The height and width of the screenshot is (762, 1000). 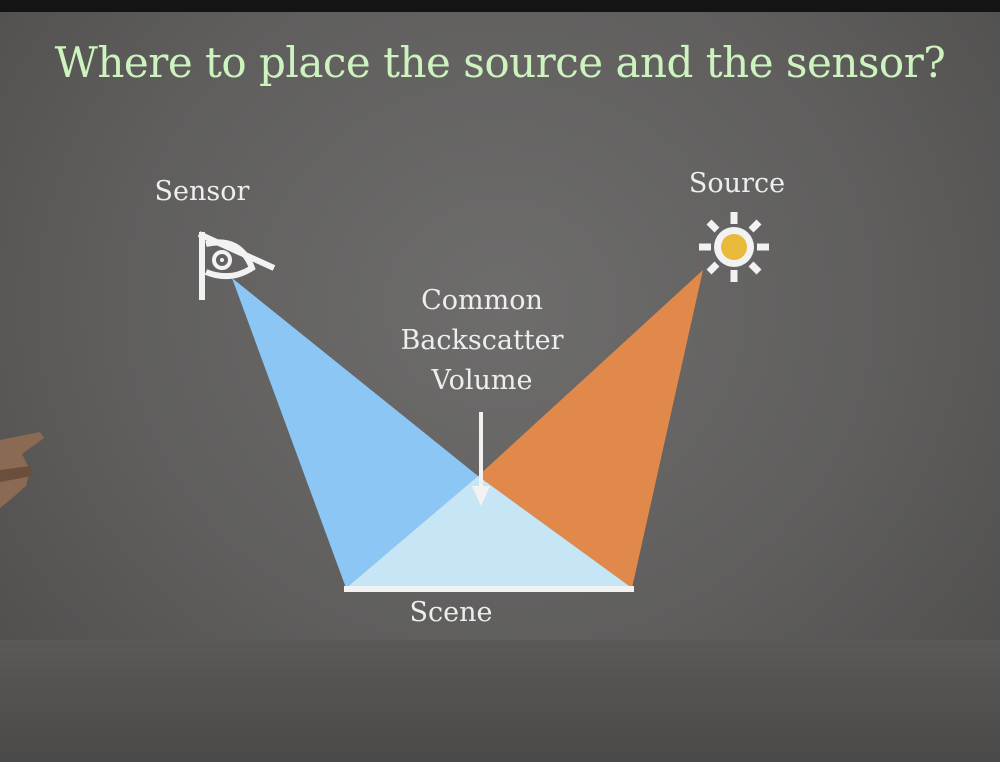 I want to click on down-arrow-icon, so click(x=481, y=459).